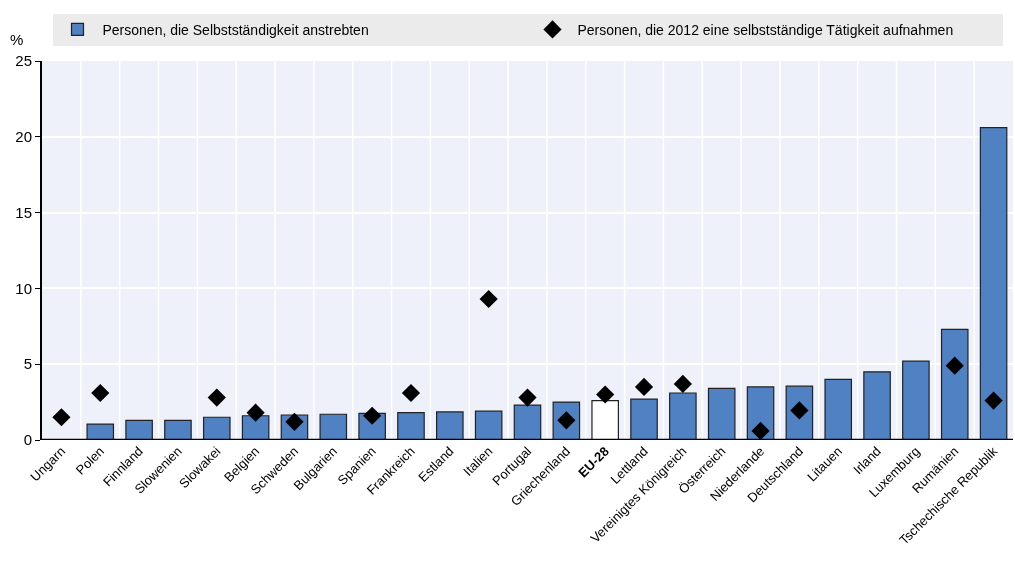 This screenshot has height=566, width=1015. Describe the element at coordinates (23, 61) in the screenshot. I see `y-tick-label: 25` at that location.